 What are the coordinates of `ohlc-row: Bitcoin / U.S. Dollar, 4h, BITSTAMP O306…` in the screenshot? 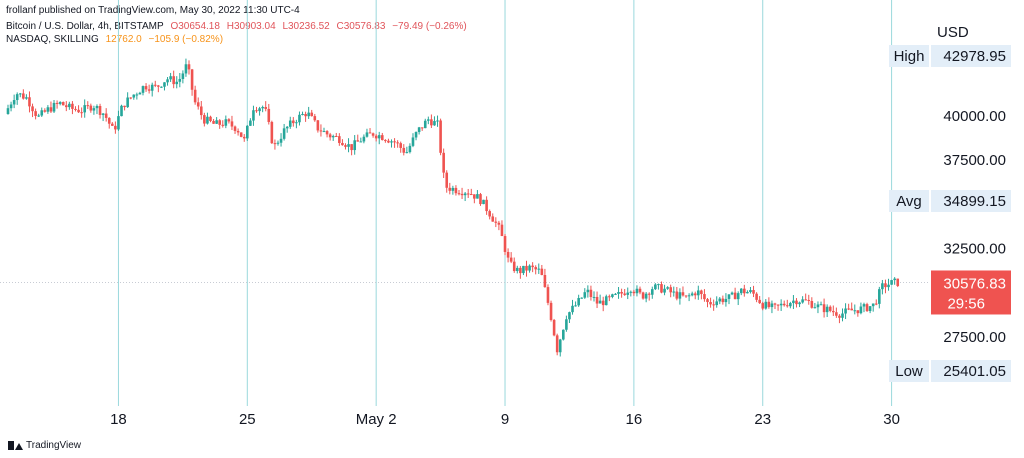 It's located at (238, 26).